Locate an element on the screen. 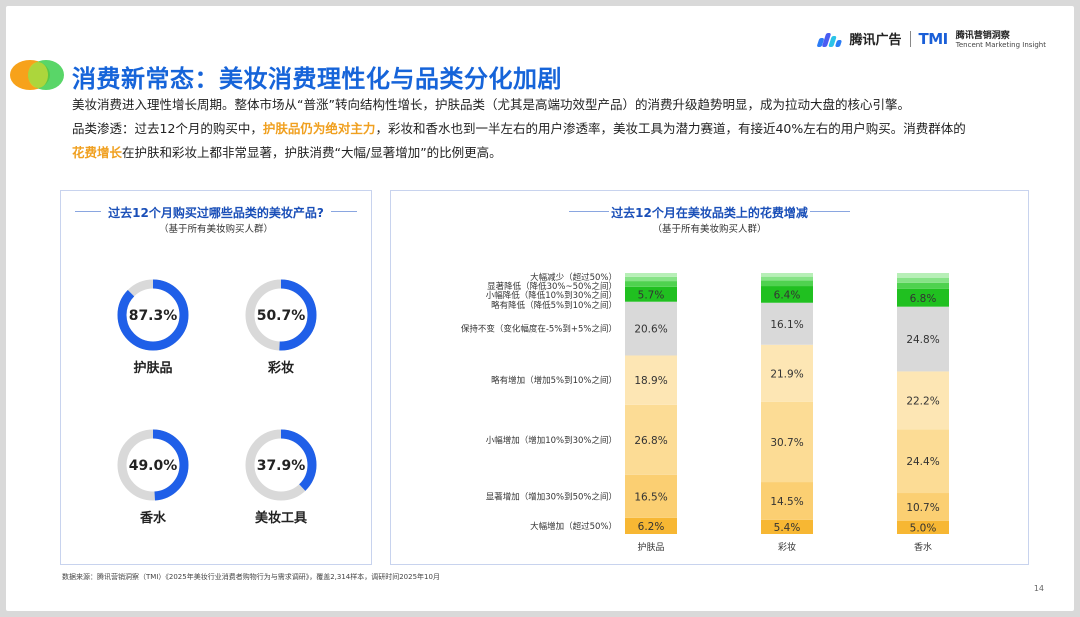 This screenshot has width=1080, height=617. bar-value-label: 10.7% is located at coordinates (922, 508).